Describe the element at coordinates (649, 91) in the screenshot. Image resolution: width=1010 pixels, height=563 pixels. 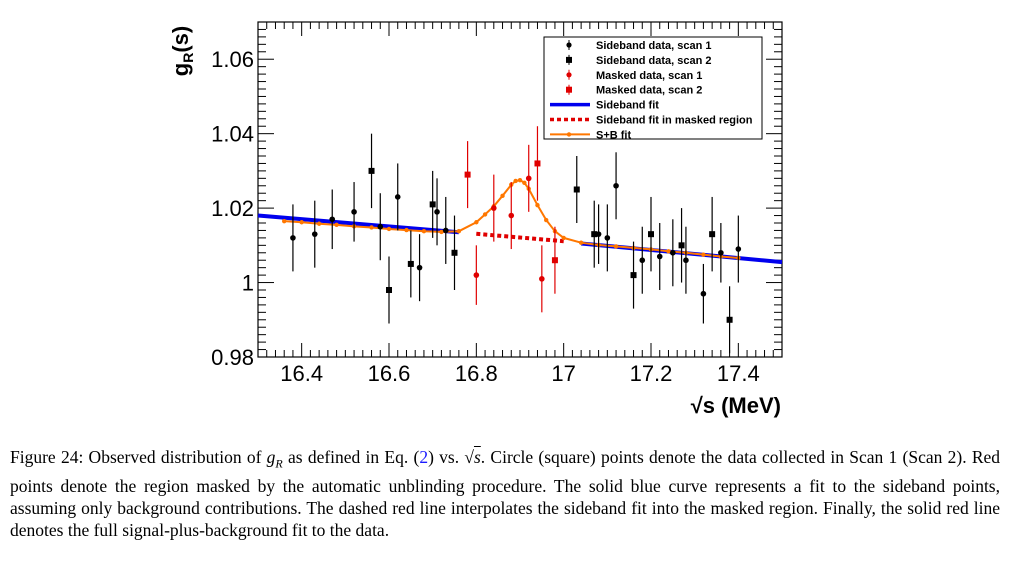
I see `legend-label: Masked data, scan 2` at that location.